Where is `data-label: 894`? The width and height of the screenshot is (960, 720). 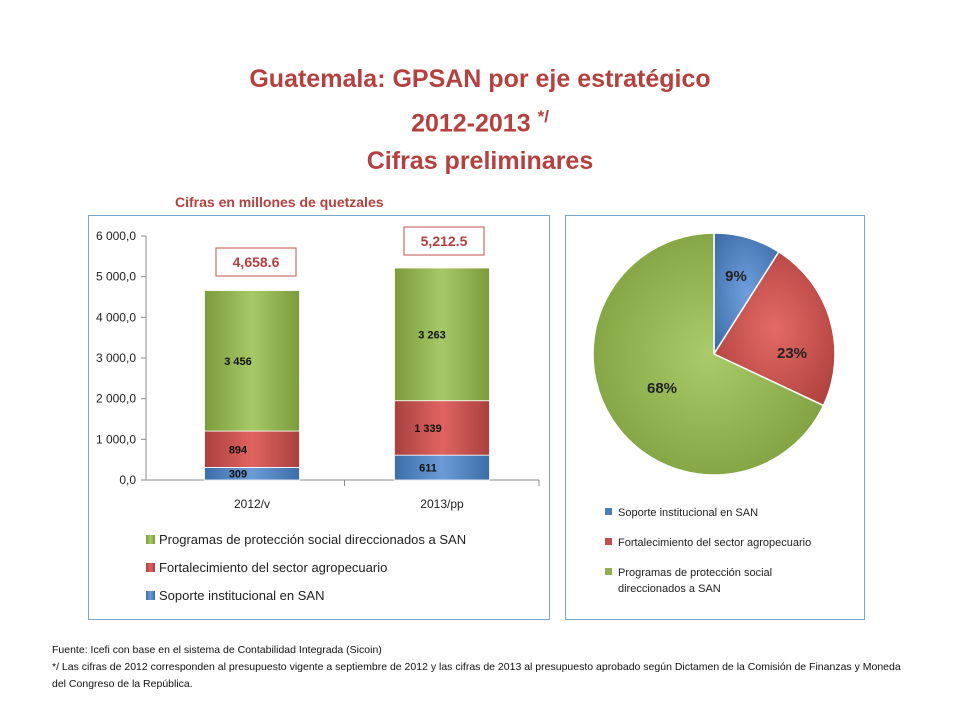 data-label: 894 is located at coordinates (238, 450).